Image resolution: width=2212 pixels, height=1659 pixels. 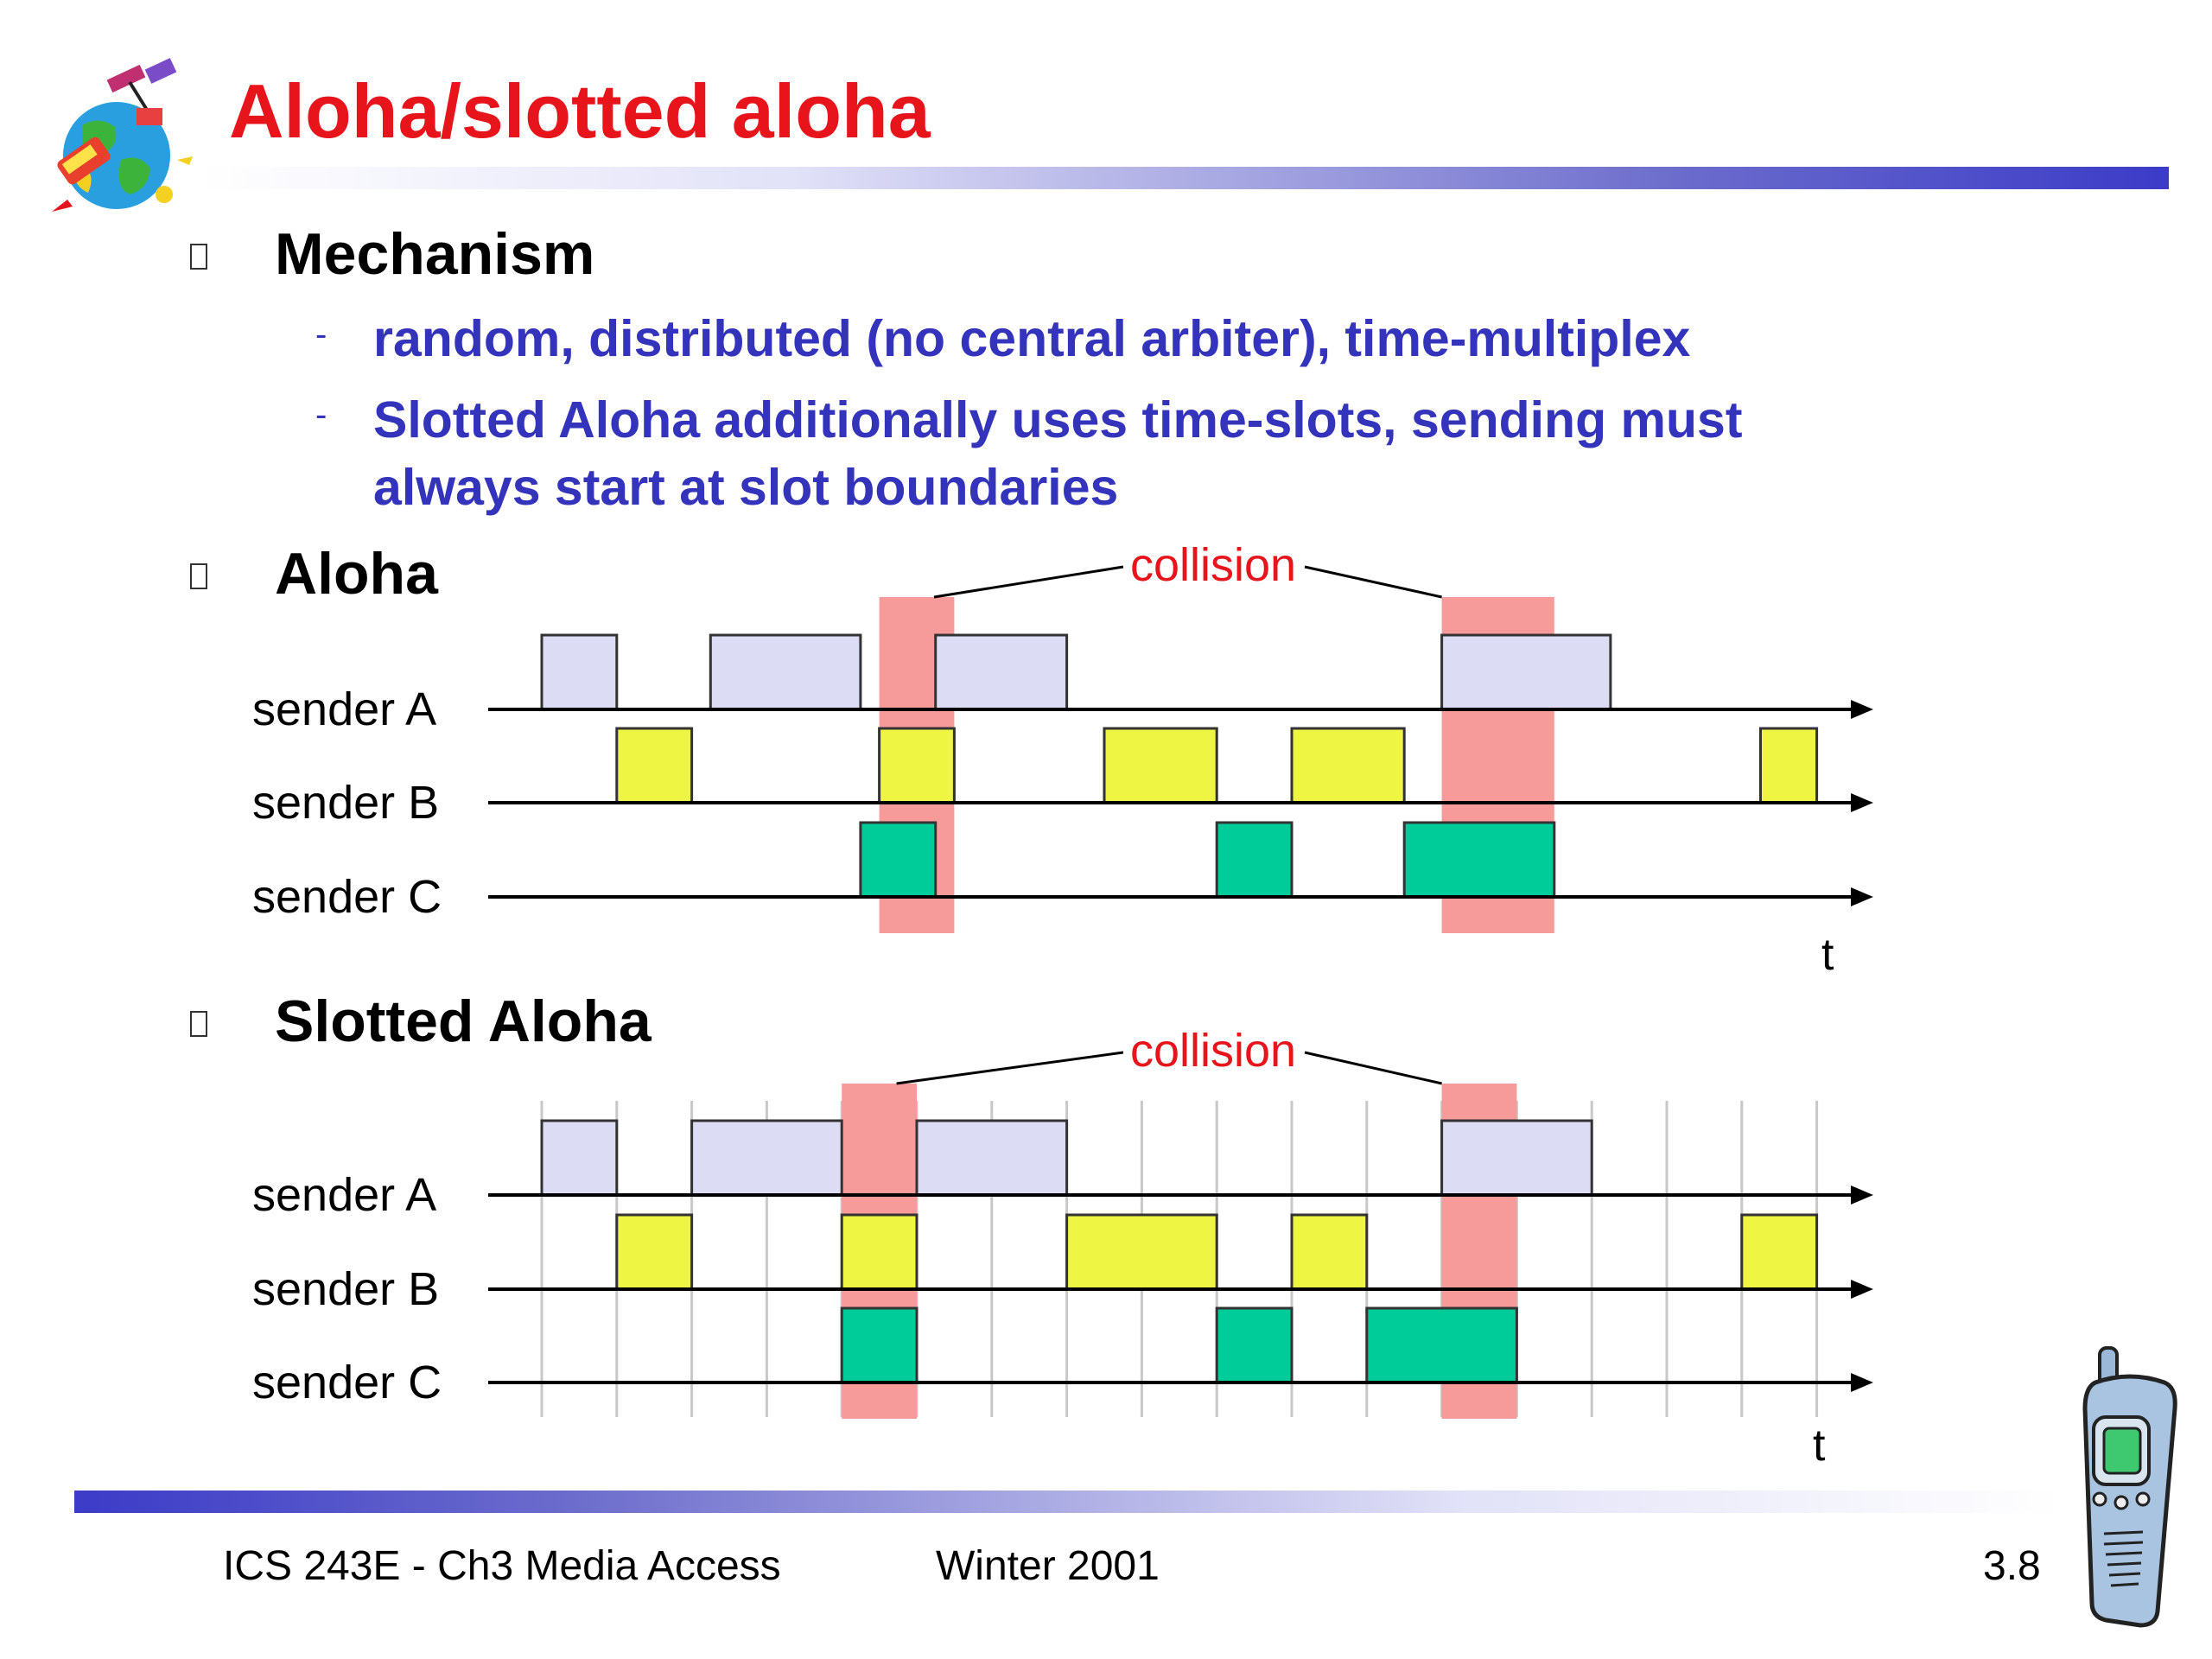 I want to click on heading-mechanism: Mechanism, so click(x=435, y=254).